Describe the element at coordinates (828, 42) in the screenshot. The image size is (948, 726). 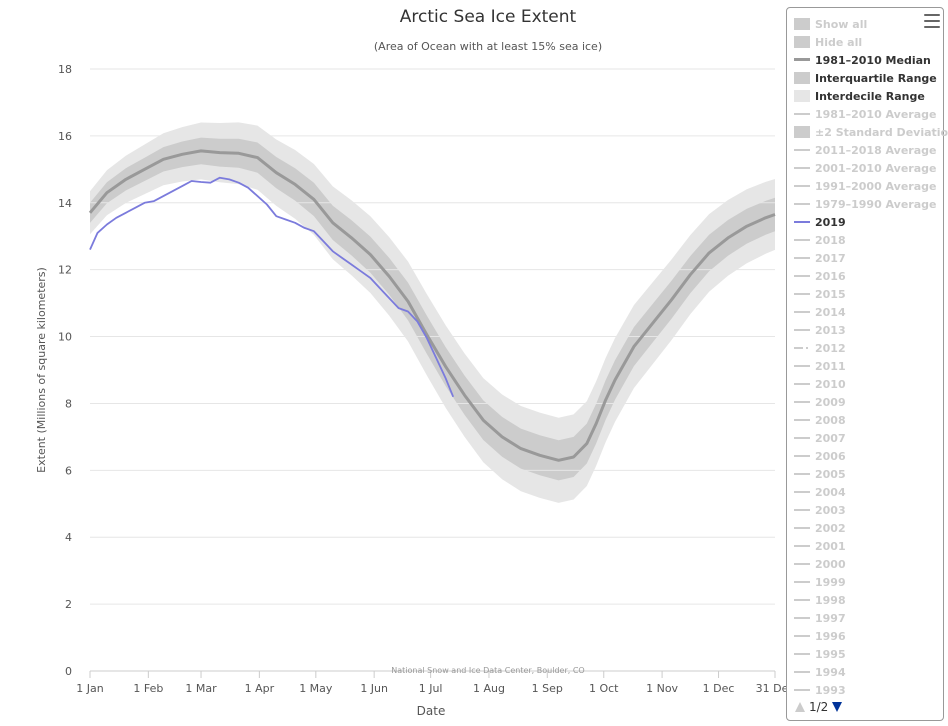
I see `legend-item: Hide all` at that location.